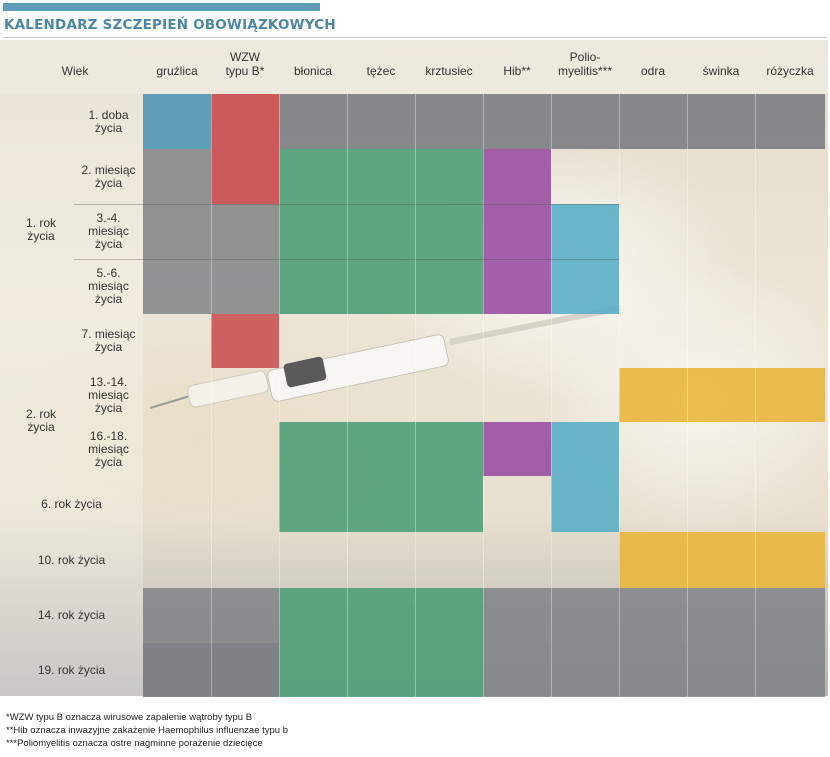 This screenshot has width=830, height=757. Describe the element at coordinates (245, 64) in the screenshot. I see `column-header-wzw: WZW typu B*` at that location.